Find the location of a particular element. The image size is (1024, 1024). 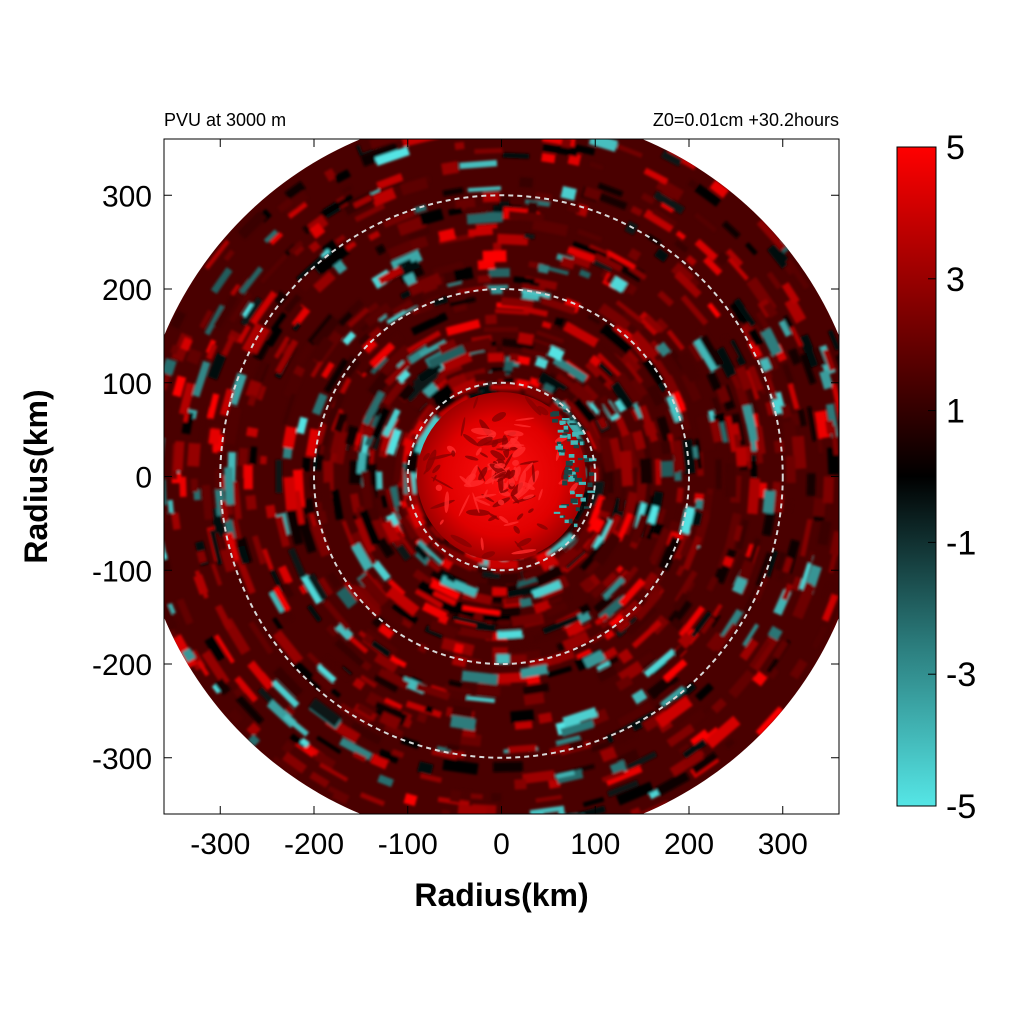

y-tick-label: 0 is located at coordinates (143, 478).